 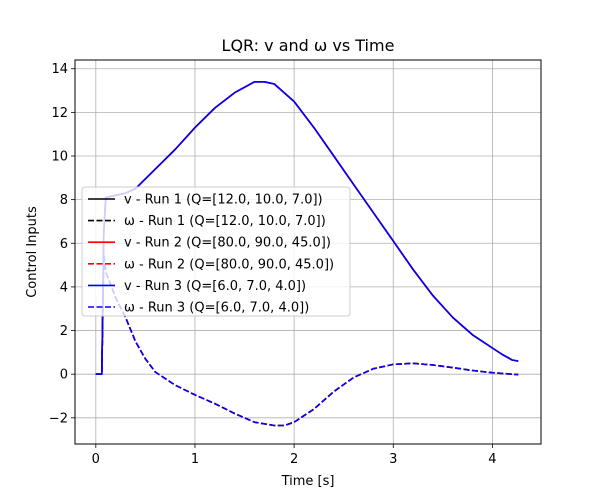 What do you see at coordinates (64, 375) in the screenshot?
I see `y-tick-label: 0` at bounding box center [64, 375].